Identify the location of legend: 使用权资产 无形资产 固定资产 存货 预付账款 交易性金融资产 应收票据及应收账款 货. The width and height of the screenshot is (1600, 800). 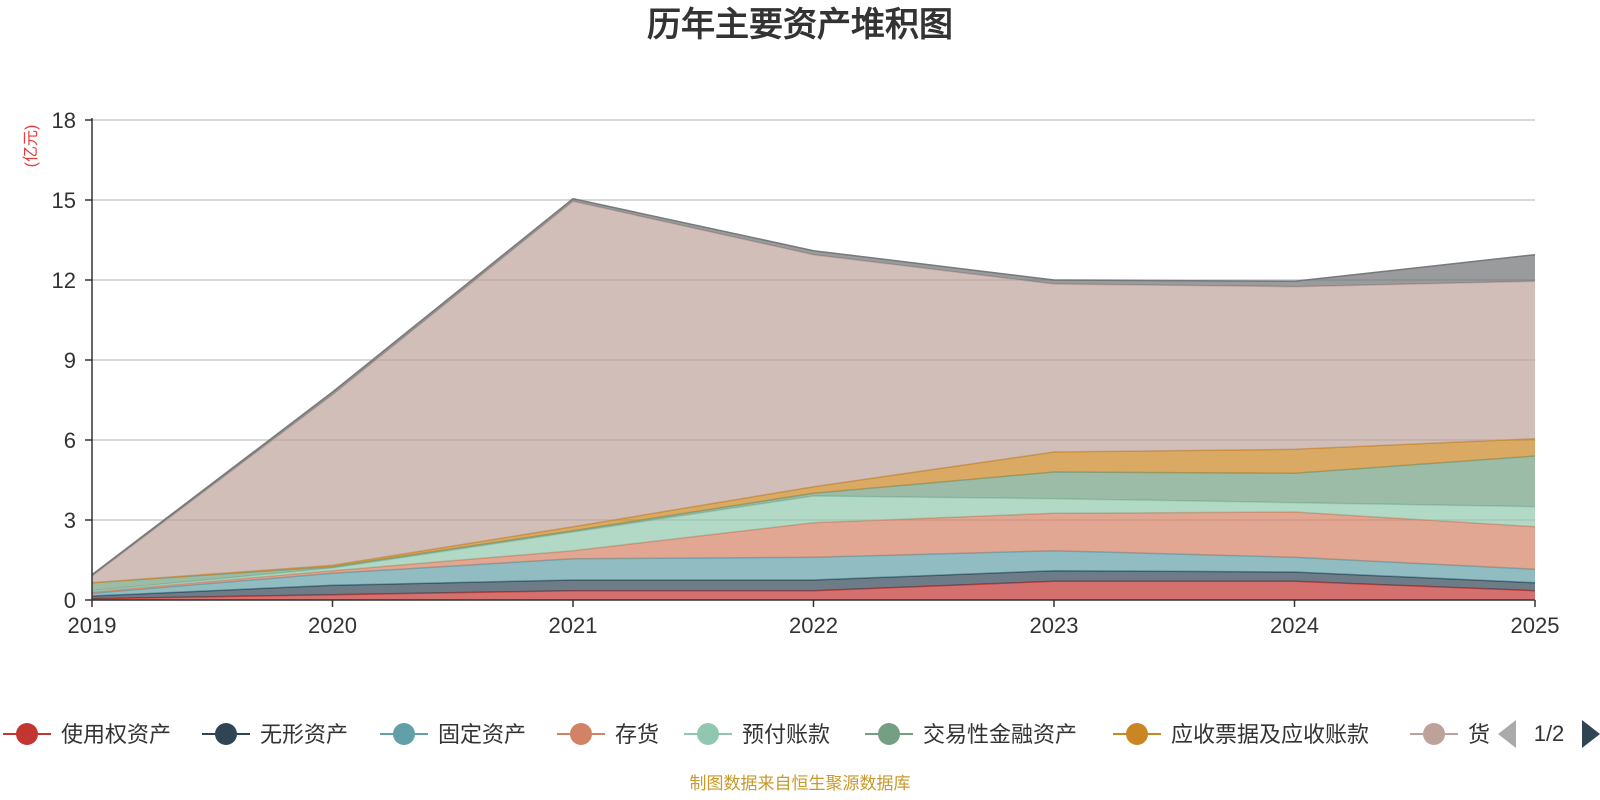
(746, 734).